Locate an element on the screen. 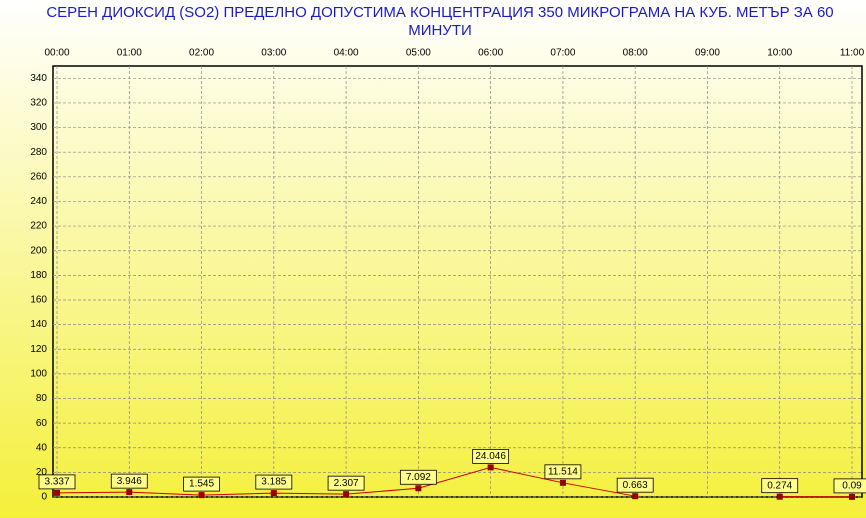 This screenshot has height=518, width=866. value-label: 24.046 is located at coordinates (490, 456).